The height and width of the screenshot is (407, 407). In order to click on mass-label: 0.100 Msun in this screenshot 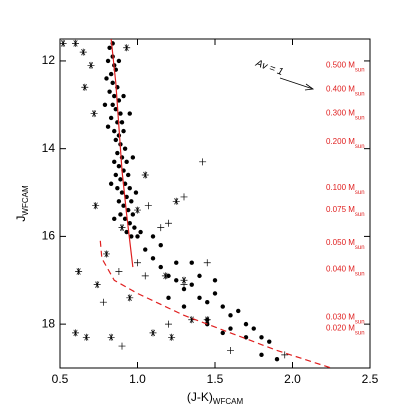, I will do `click(345, 189)`.